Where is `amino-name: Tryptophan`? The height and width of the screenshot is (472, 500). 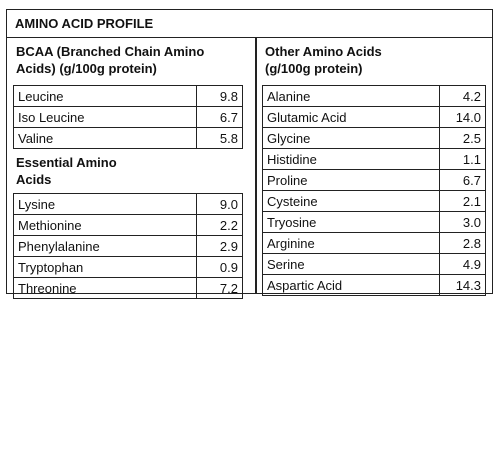
amino-name: Tryptophan is located at coordinates (105, 267).